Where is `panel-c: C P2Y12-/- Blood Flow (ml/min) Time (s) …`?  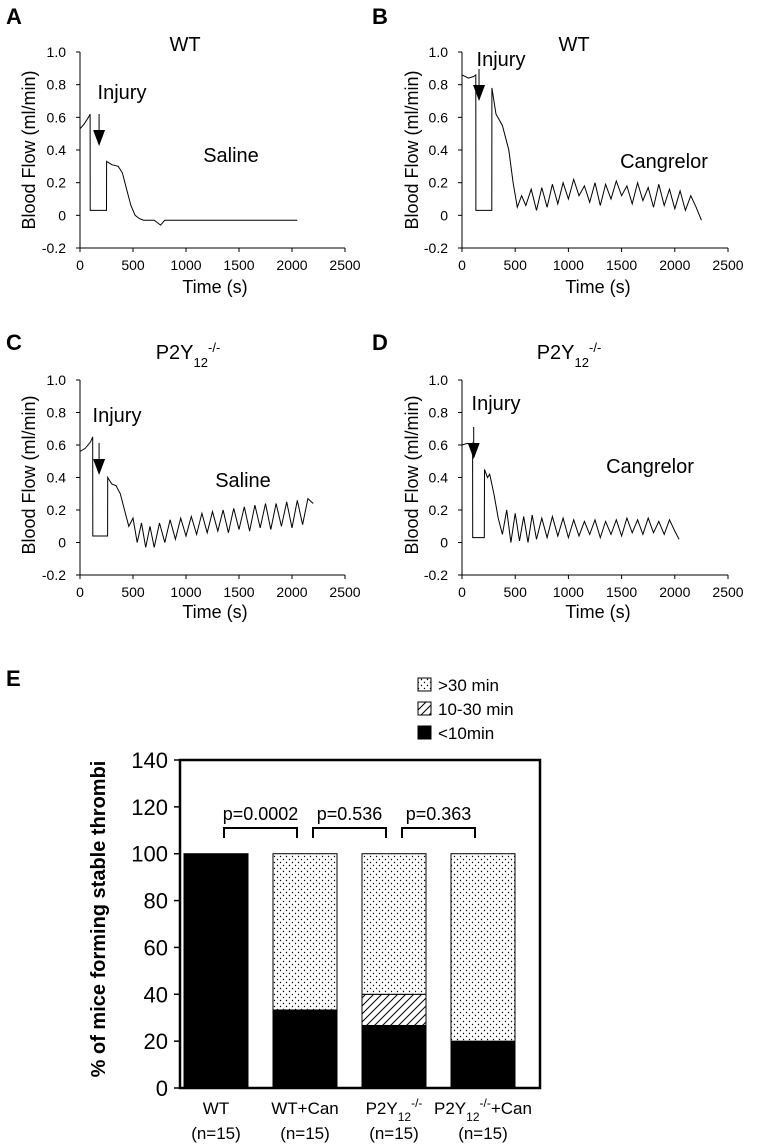 panel-c: C P2Y12-/- Blood Flow (ml/min) Time (s) … is located at coordinates (183, 476).